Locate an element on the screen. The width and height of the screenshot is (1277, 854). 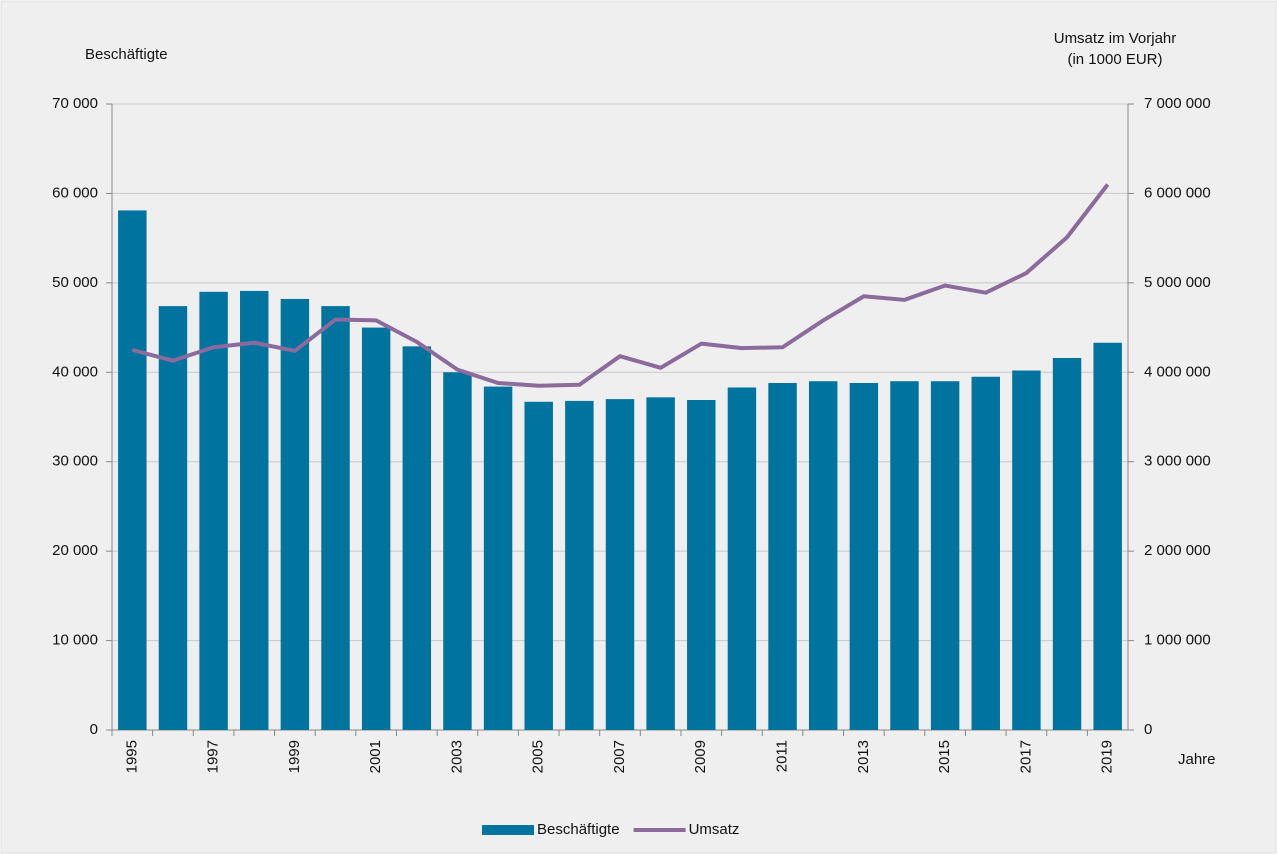
x-tick-label: 2011 is located at coordinates (782, 756).